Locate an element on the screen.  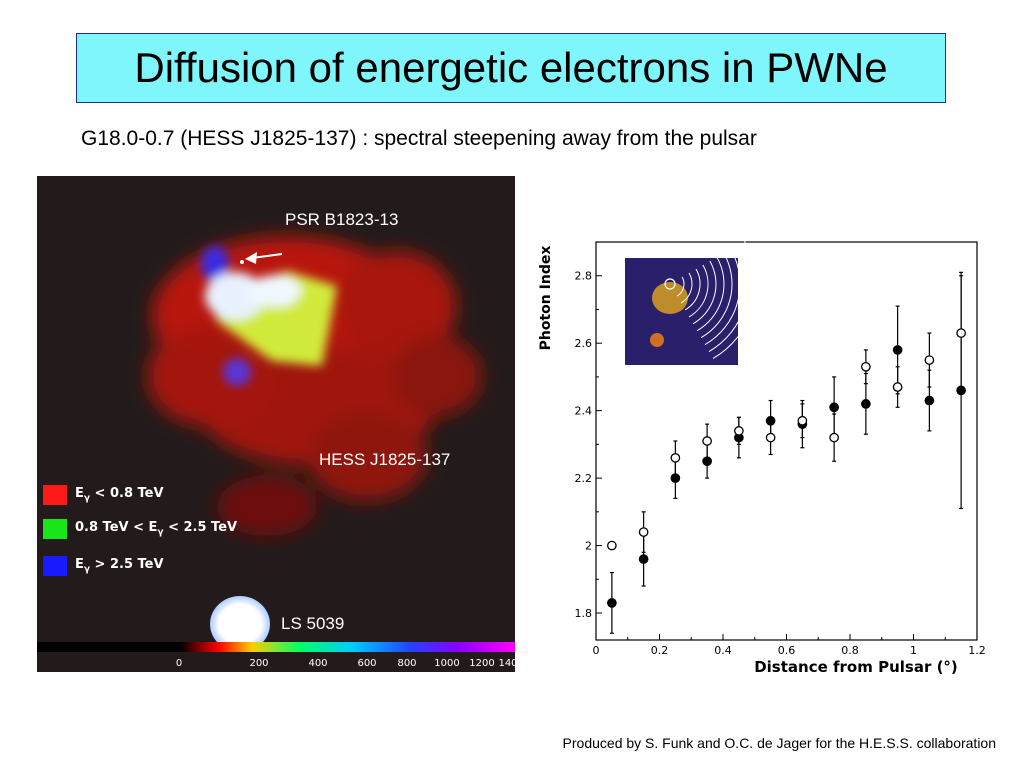
scale-tick: 600 is located at coordinates (367, 663).